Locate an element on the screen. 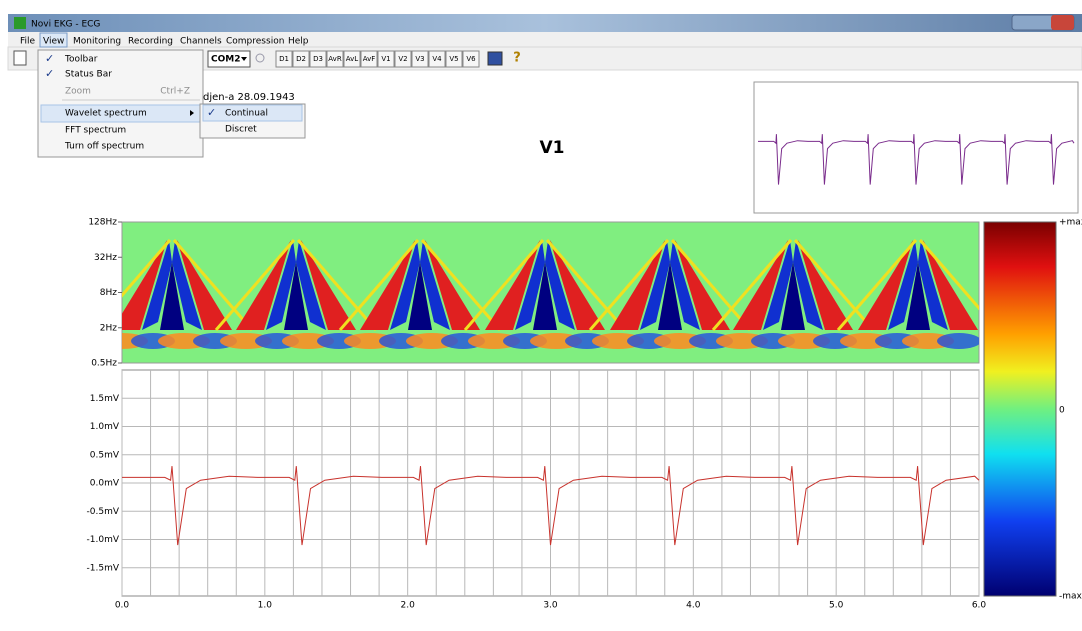 Image resolution: width=1082 pixels, height=631 pixels. lead-label: V3 is located at coordinates (419, 59).